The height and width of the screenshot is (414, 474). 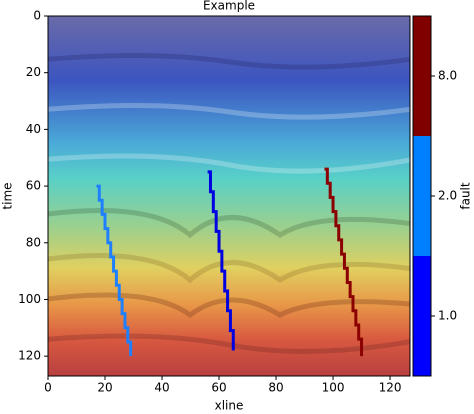 I want to click on x-tick-label: 80, so click(x=275, y=388).